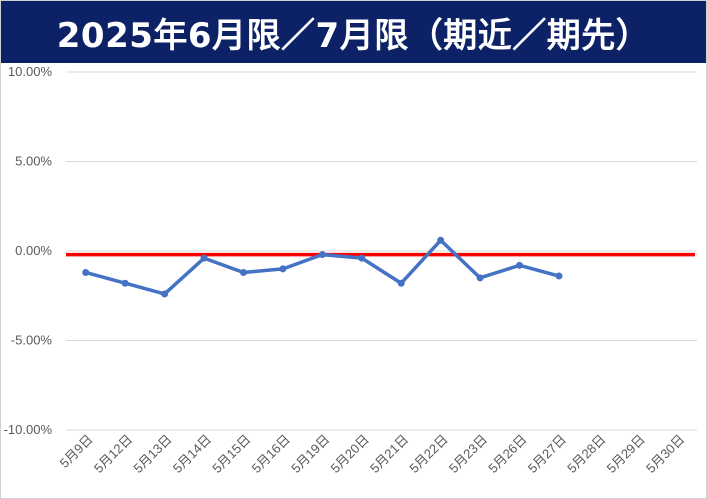 Image resolution: width=707 pixels, height=499 pixels. I want to click on x-tick-label: 5月22日, so click(428, 454).